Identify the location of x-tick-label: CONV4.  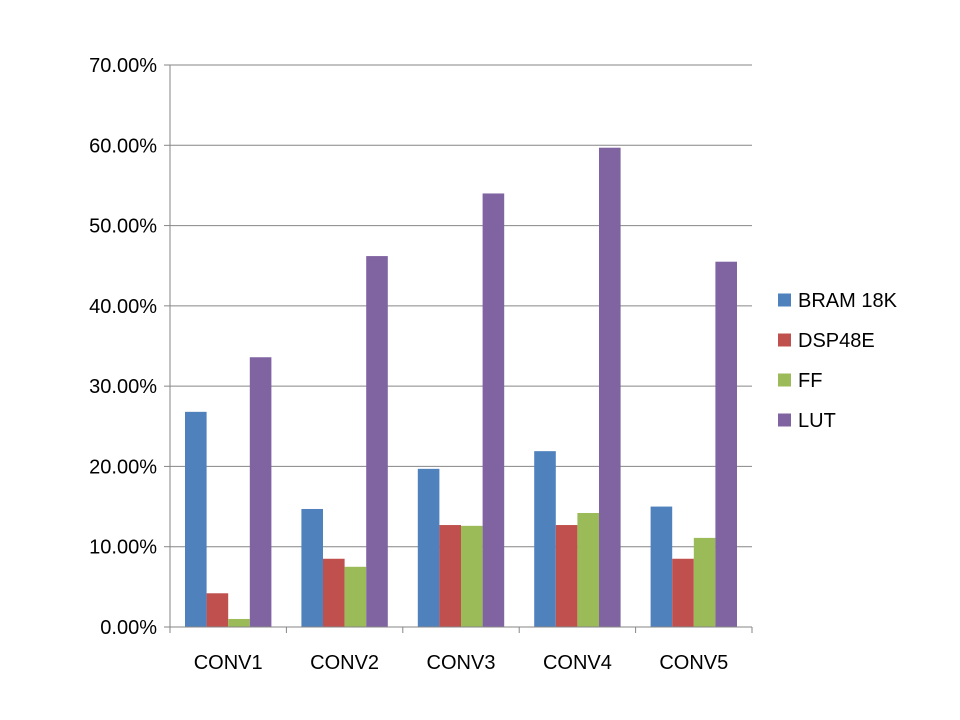
(577, 663).